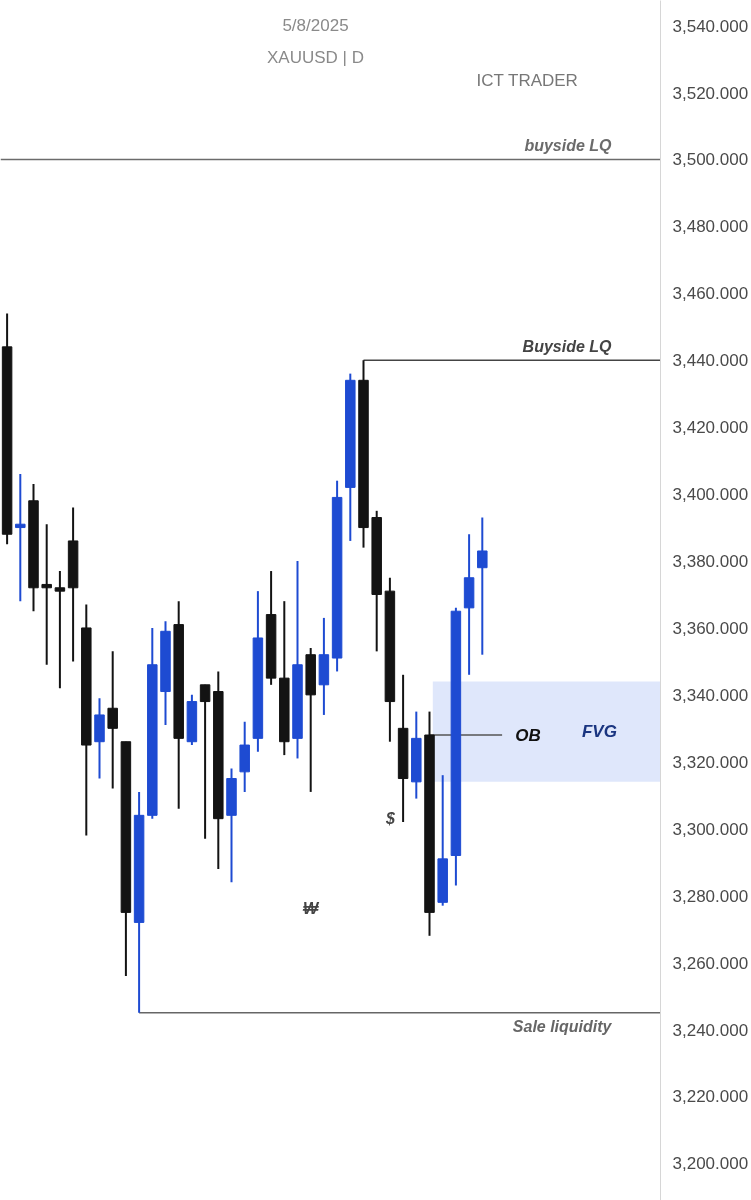  I want to click on y-tick-label: 3,220.000, so click(710, 1097).